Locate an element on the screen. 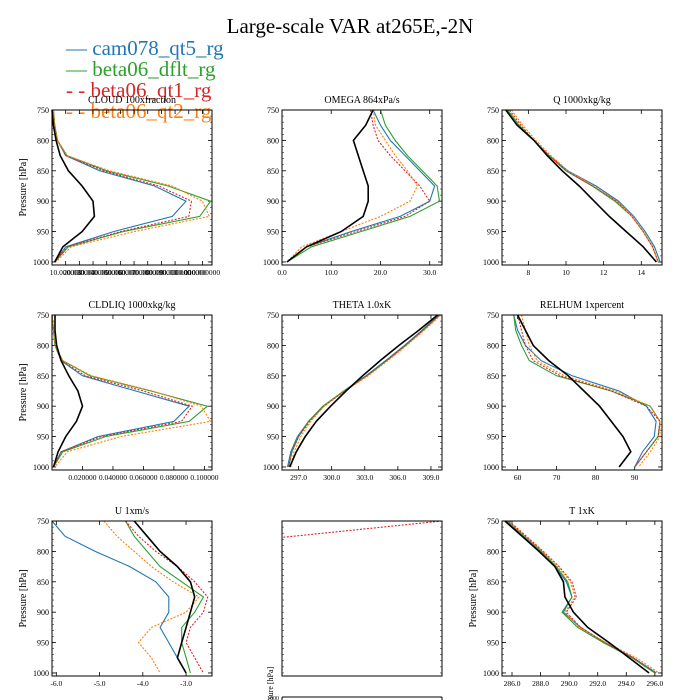  x-tick-label: 0.040000 is located at coordinates (113, 477).